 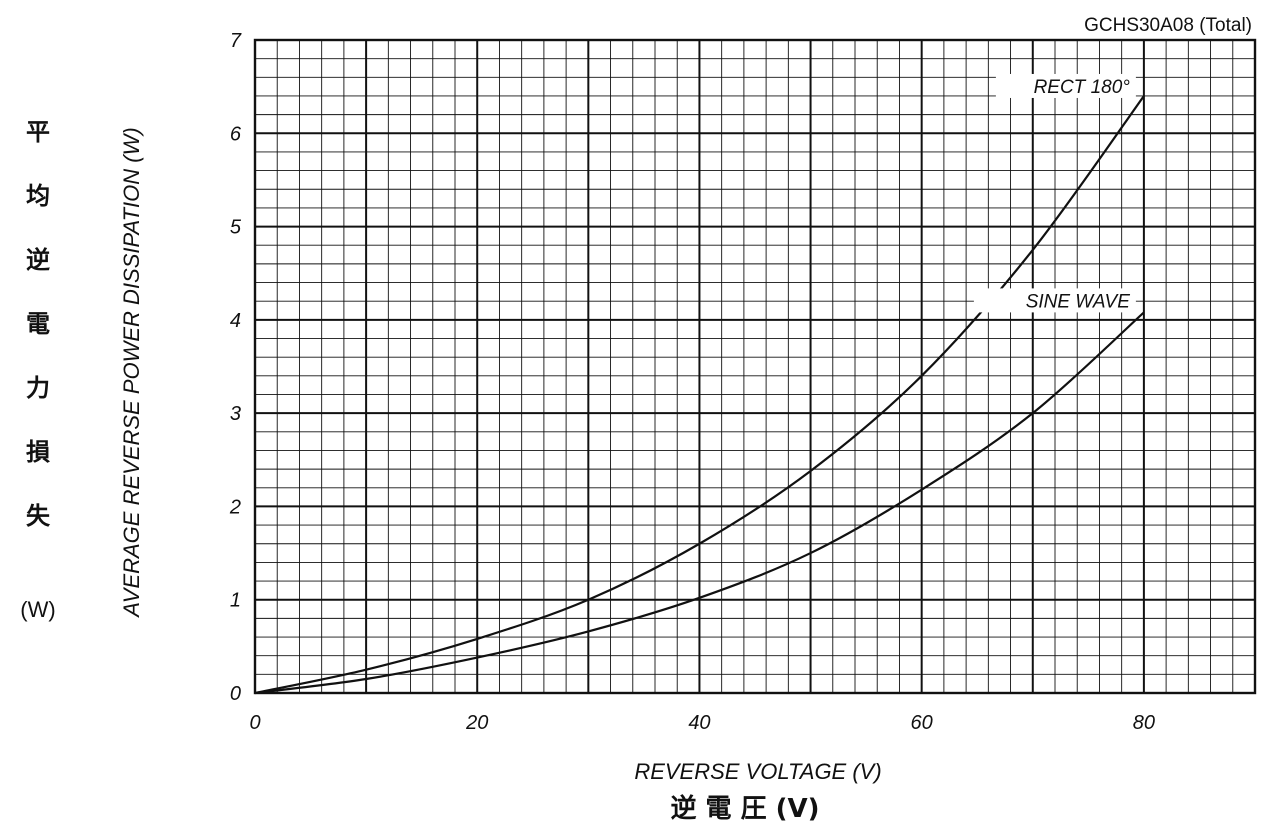 What do you see at coordinates (1168, 25) in the screenshot?
I see `chart-title: GCHS30A08 (Total)` at bounding box center [1168, 25].